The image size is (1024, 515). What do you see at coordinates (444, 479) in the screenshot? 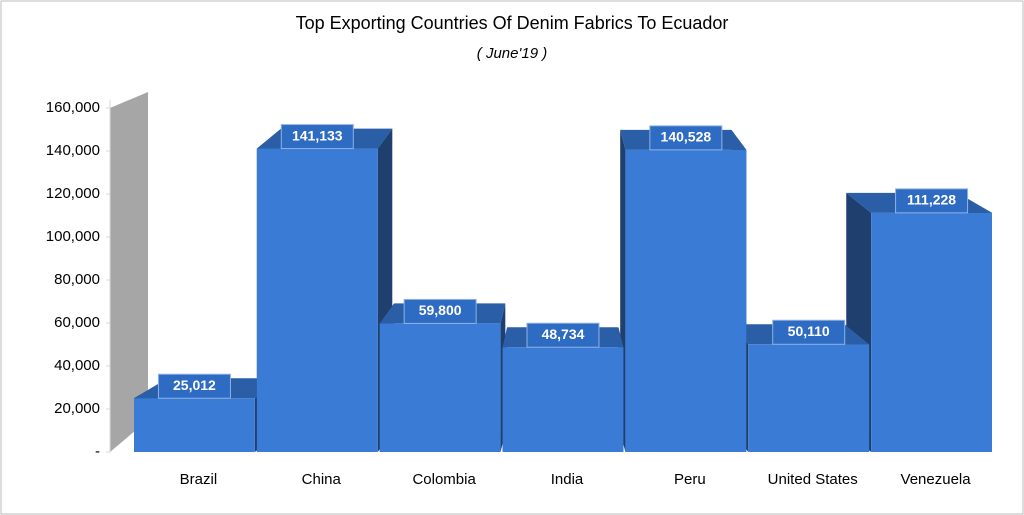
I see `x-tick-label: Colombia` at bounding box center [444, 479].